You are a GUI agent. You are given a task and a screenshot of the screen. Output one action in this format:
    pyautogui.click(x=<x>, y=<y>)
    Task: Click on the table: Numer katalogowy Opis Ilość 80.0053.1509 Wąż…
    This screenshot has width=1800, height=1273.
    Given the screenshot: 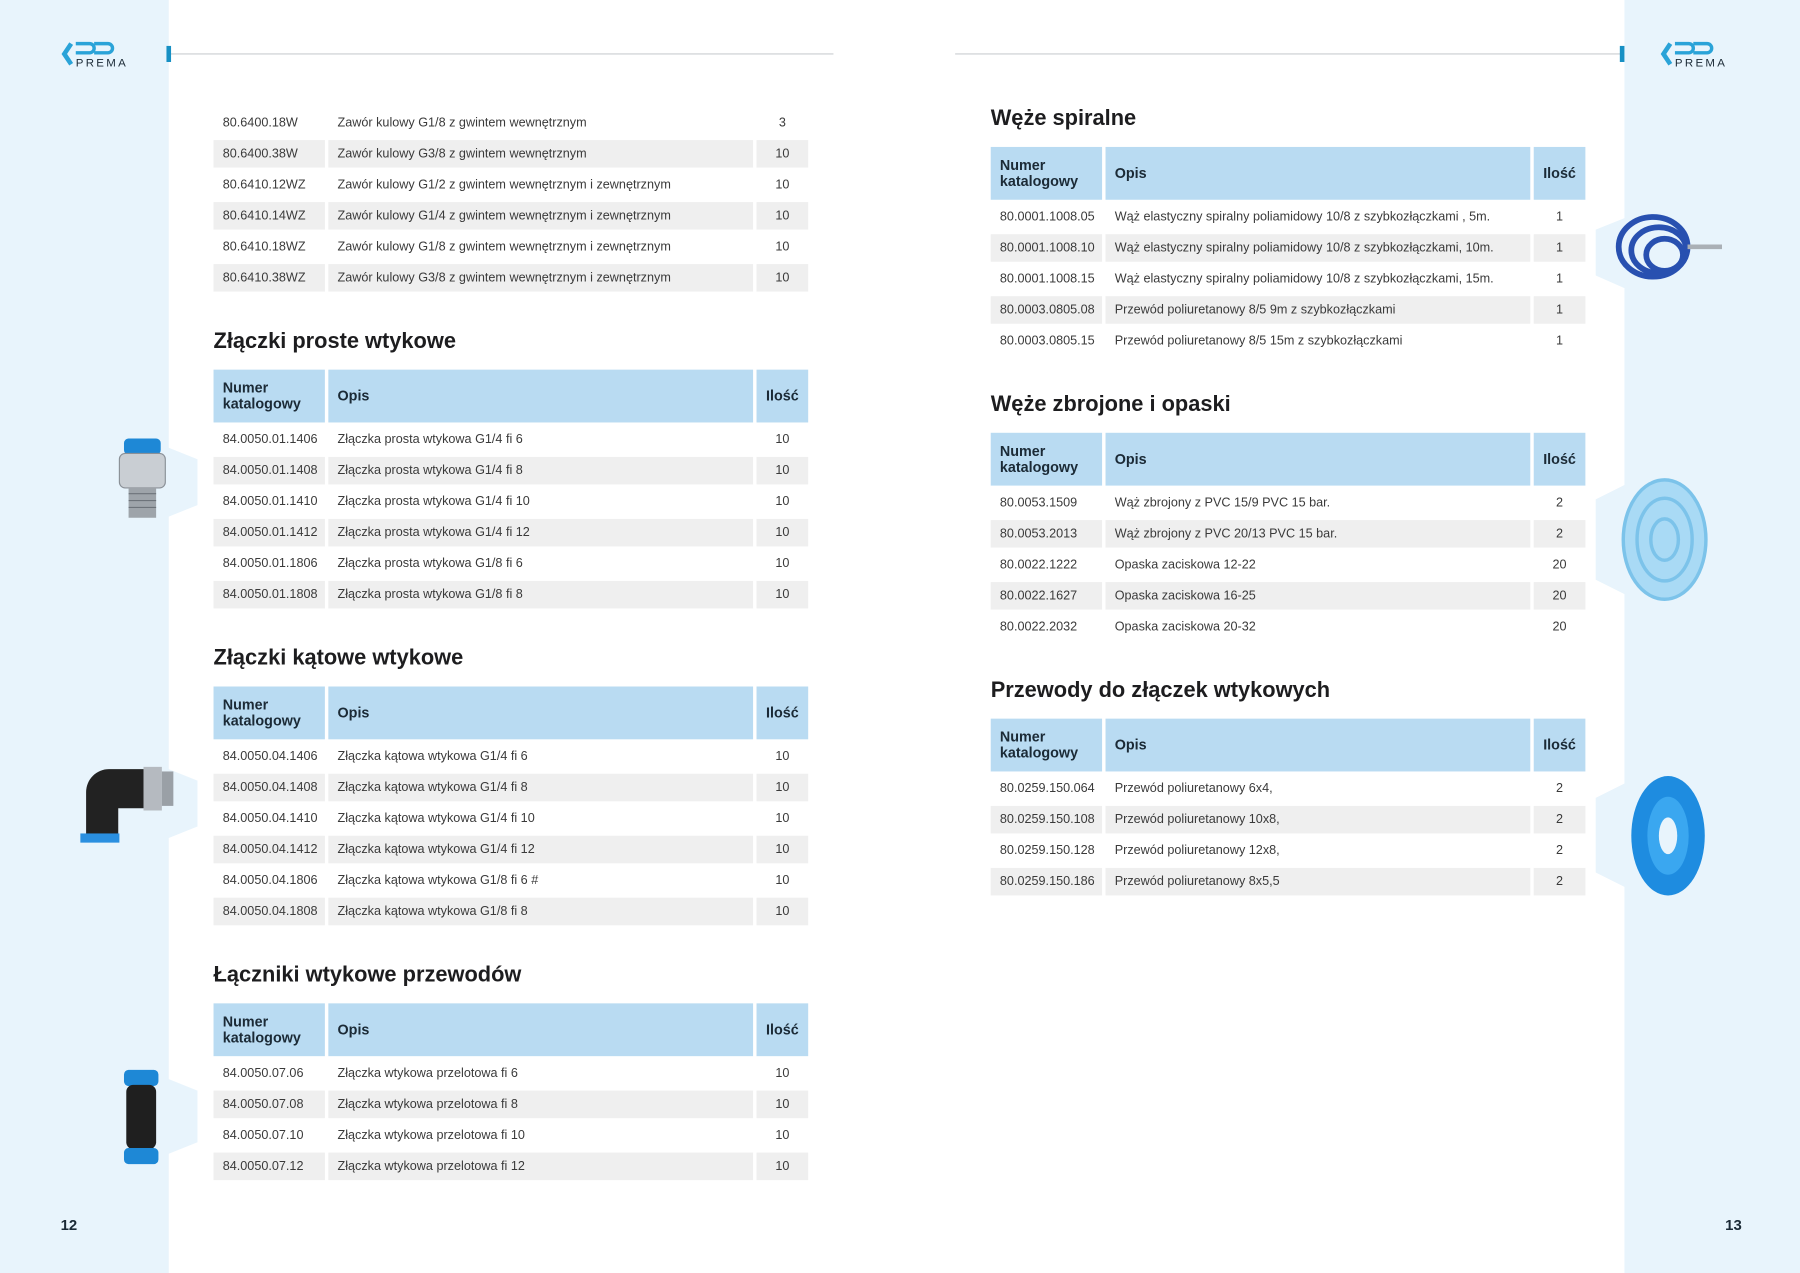 What is the action you would take?
    pyautogui.click(x=1288, y=536)
    